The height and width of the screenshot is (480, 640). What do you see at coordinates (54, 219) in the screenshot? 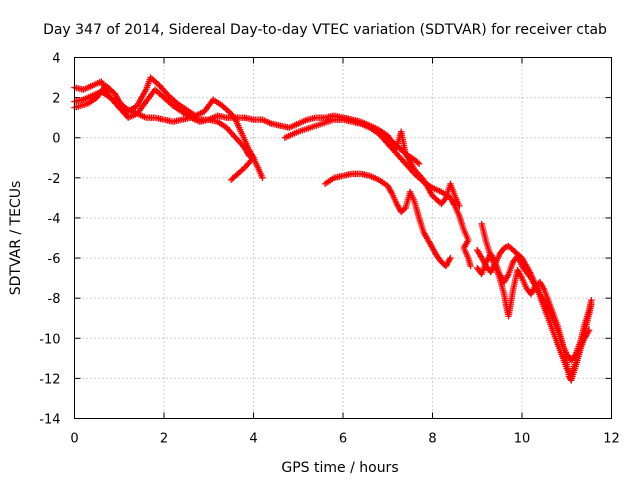
I see `y-tick-label: -4` at bounding box center [54, 219].